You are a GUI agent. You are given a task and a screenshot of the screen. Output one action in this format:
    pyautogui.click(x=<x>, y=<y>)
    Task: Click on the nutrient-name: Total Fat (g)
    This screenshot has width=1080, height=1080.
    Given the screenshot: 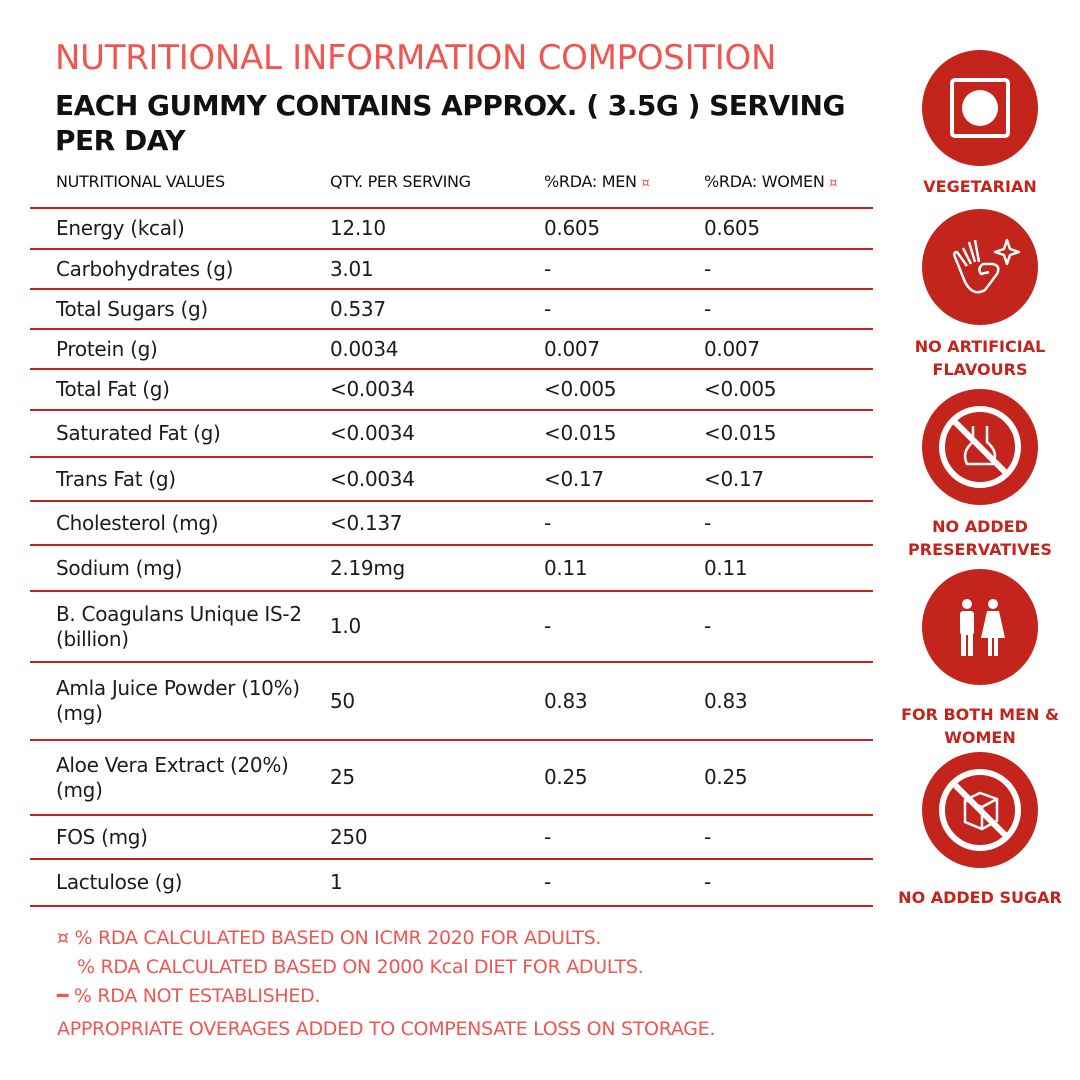 What is the action you would take?
    pyautogui.click(x=113, y=389)
    